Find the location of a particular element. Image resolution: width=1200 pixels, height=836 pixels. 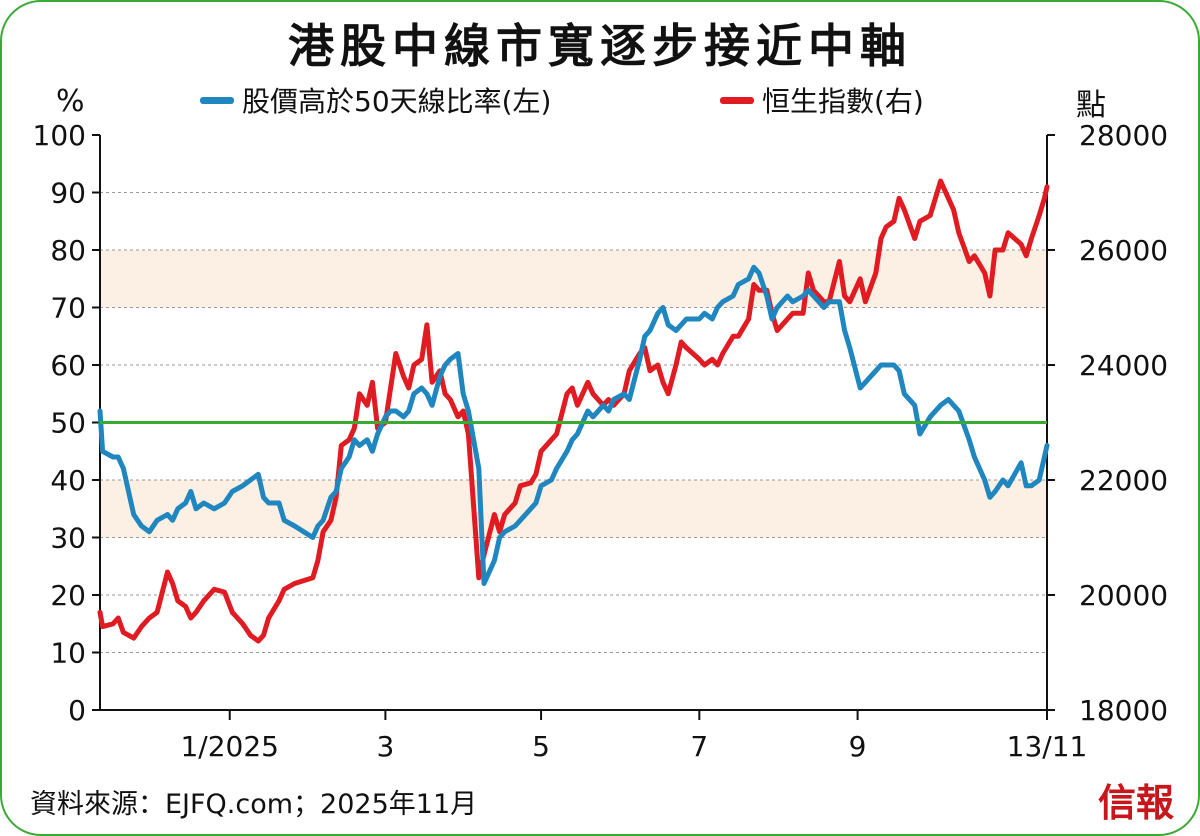

right-tick-label-22000: 22000 is located at coordinates (1123, 480).